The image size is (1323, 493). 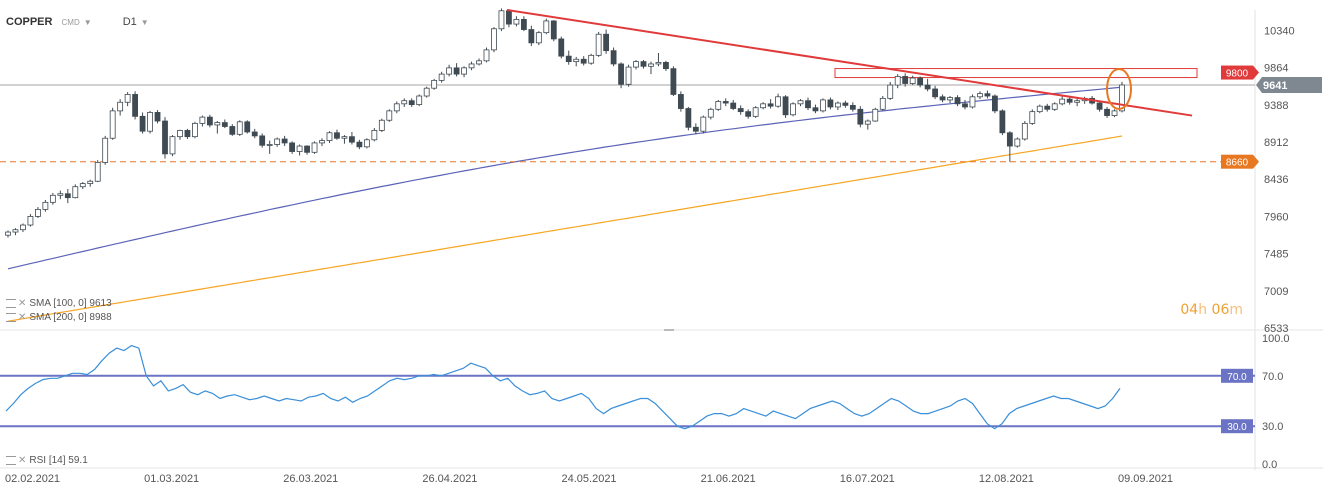 What do you see at coordinates (70, 22) in the screenshot?
I see `exchange-label: CMD` at bounding box center [70, 22].